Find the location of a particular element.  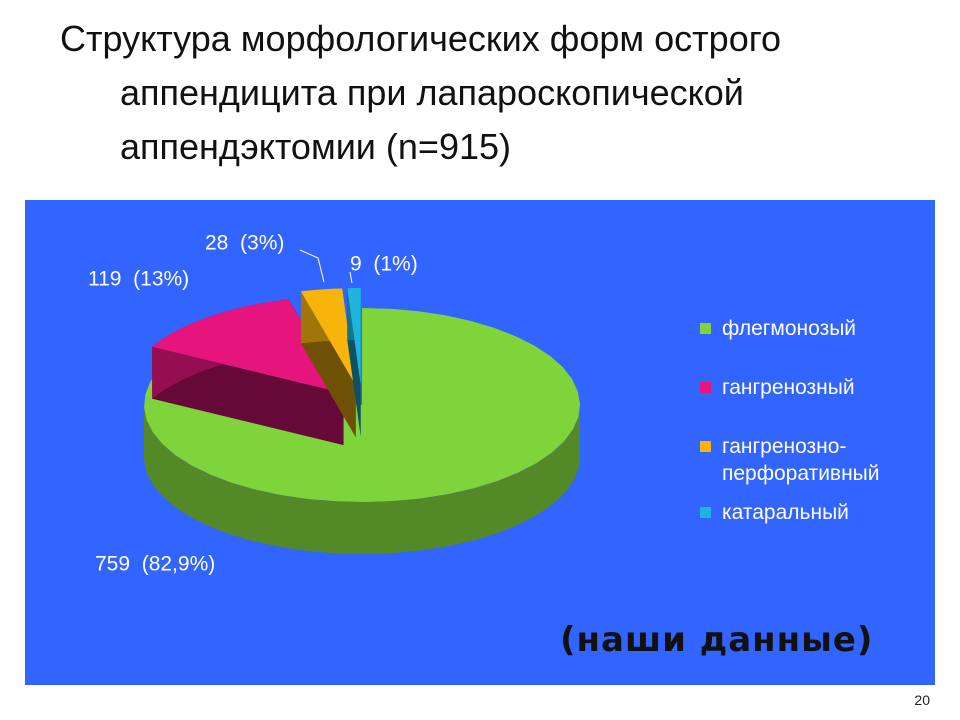

annotation: (наши данные) is located at coordinates (717, 640).